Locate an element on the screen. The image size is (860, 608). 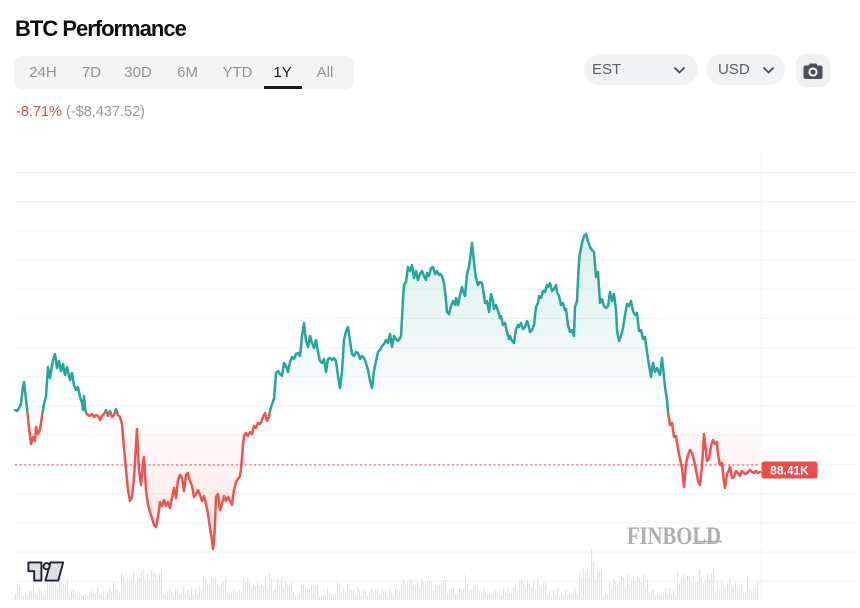
svg-text: FINBOLD is located at coordinates (674, 536).